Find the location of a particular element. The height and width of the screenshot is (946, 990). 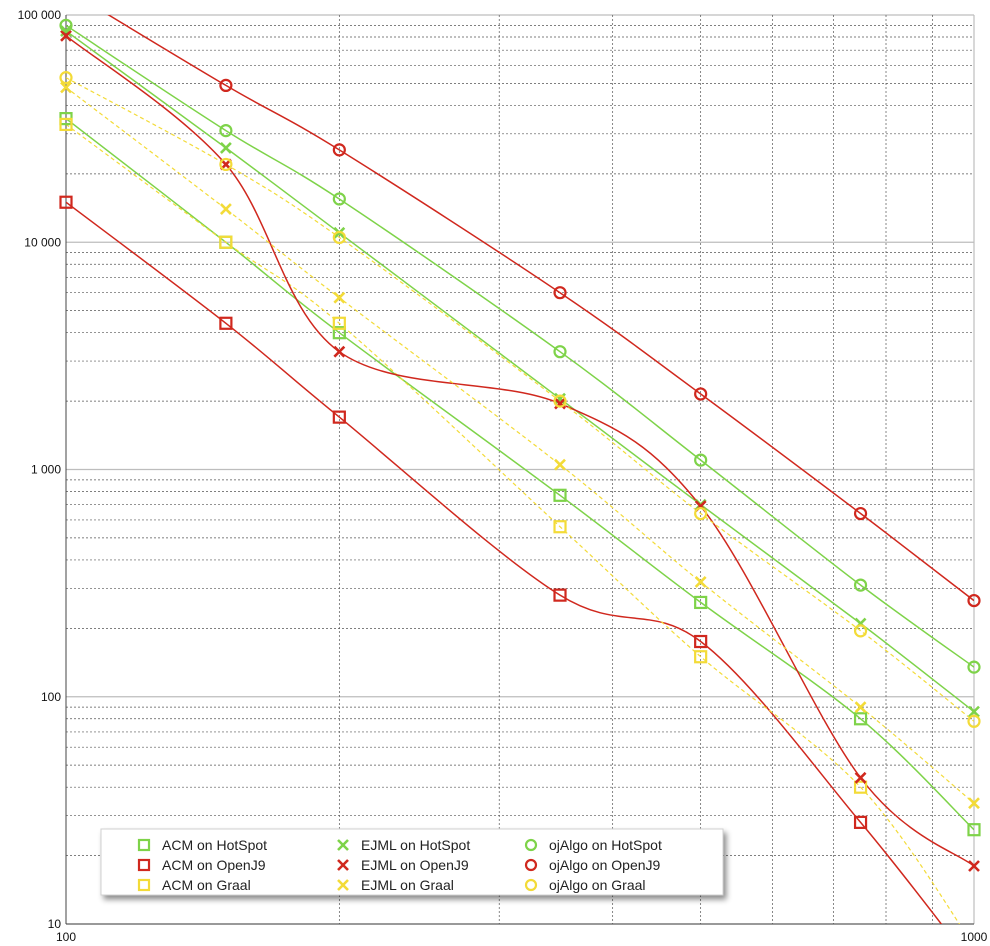

legend-label: ACM on HotSpot is located at coordinates (214, 845).